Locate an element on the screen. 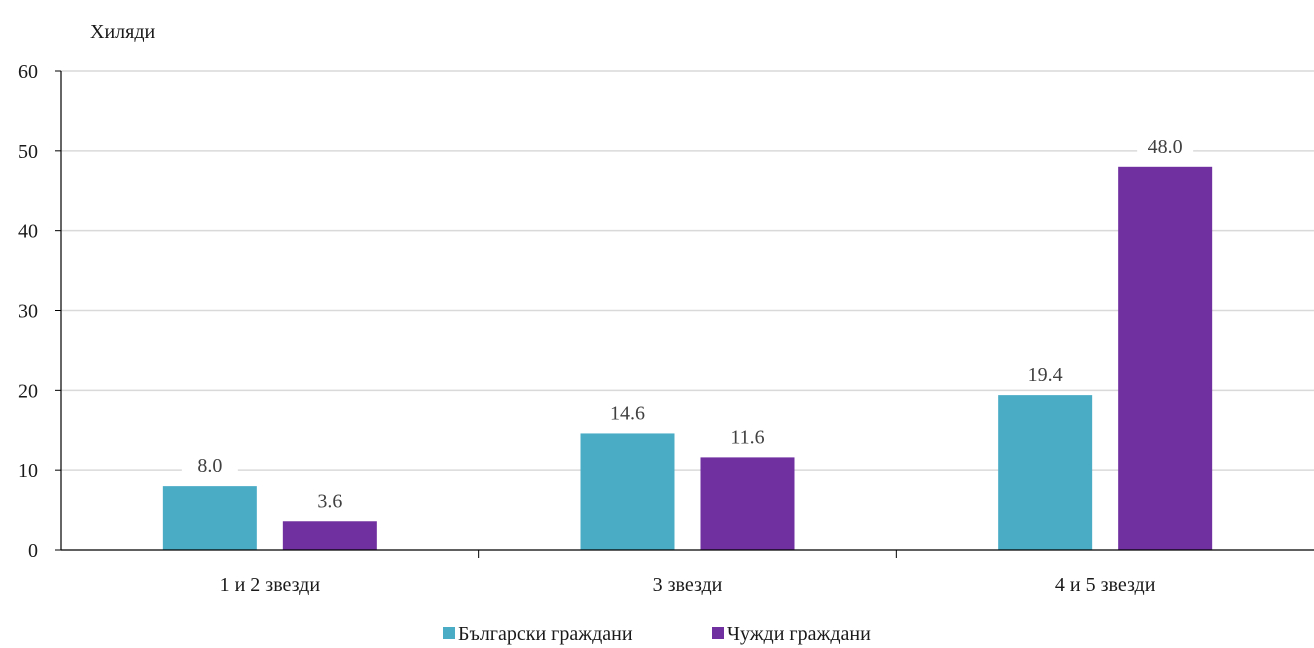 The width and height of the screenshot is (1314, 648). data-label: 8.0 is located at coordinates (209, 466).